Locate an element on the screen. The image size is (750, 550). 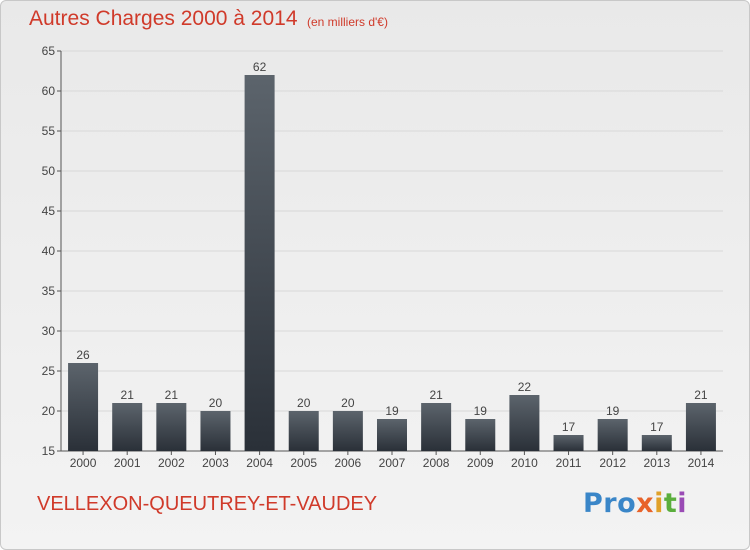
x-tick-label: 2006 is located at coordinates (348, 463).